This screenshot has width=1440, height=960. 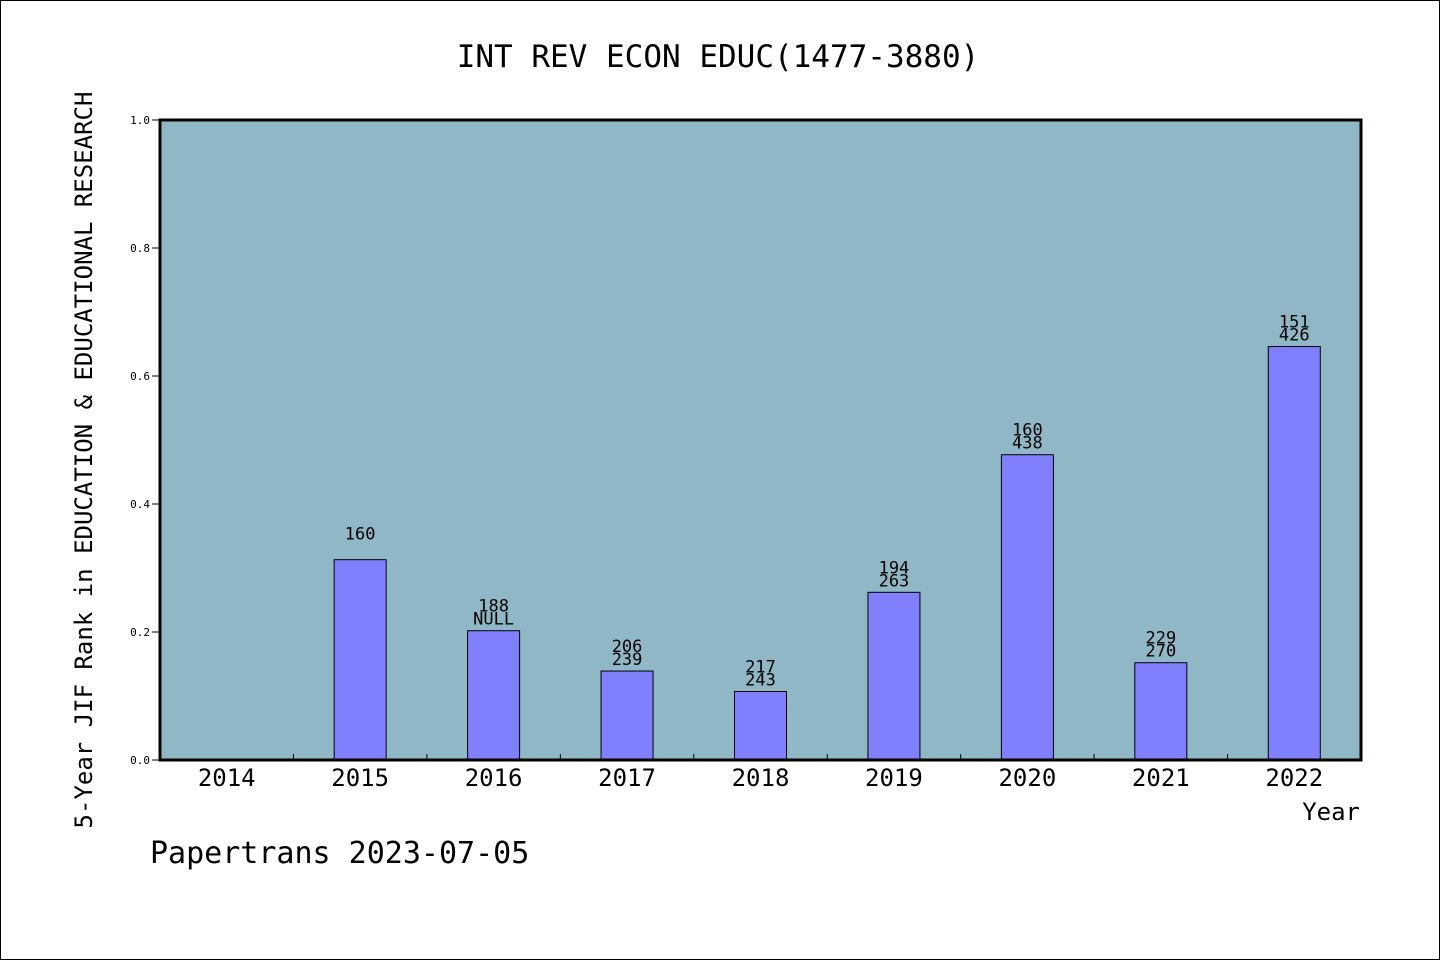 I want to click on y-tick-label: 0.2, so click(x=140, y=632).